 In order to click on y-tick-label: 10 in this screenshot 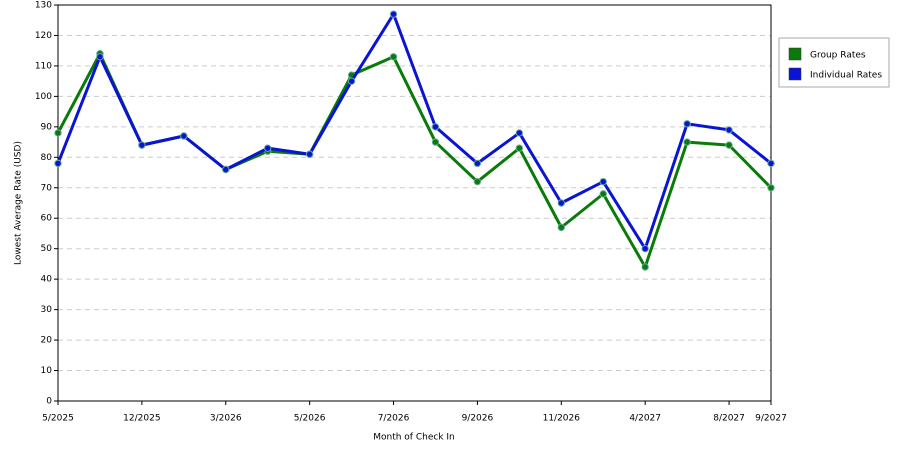, I will do `click(47, 371)`.